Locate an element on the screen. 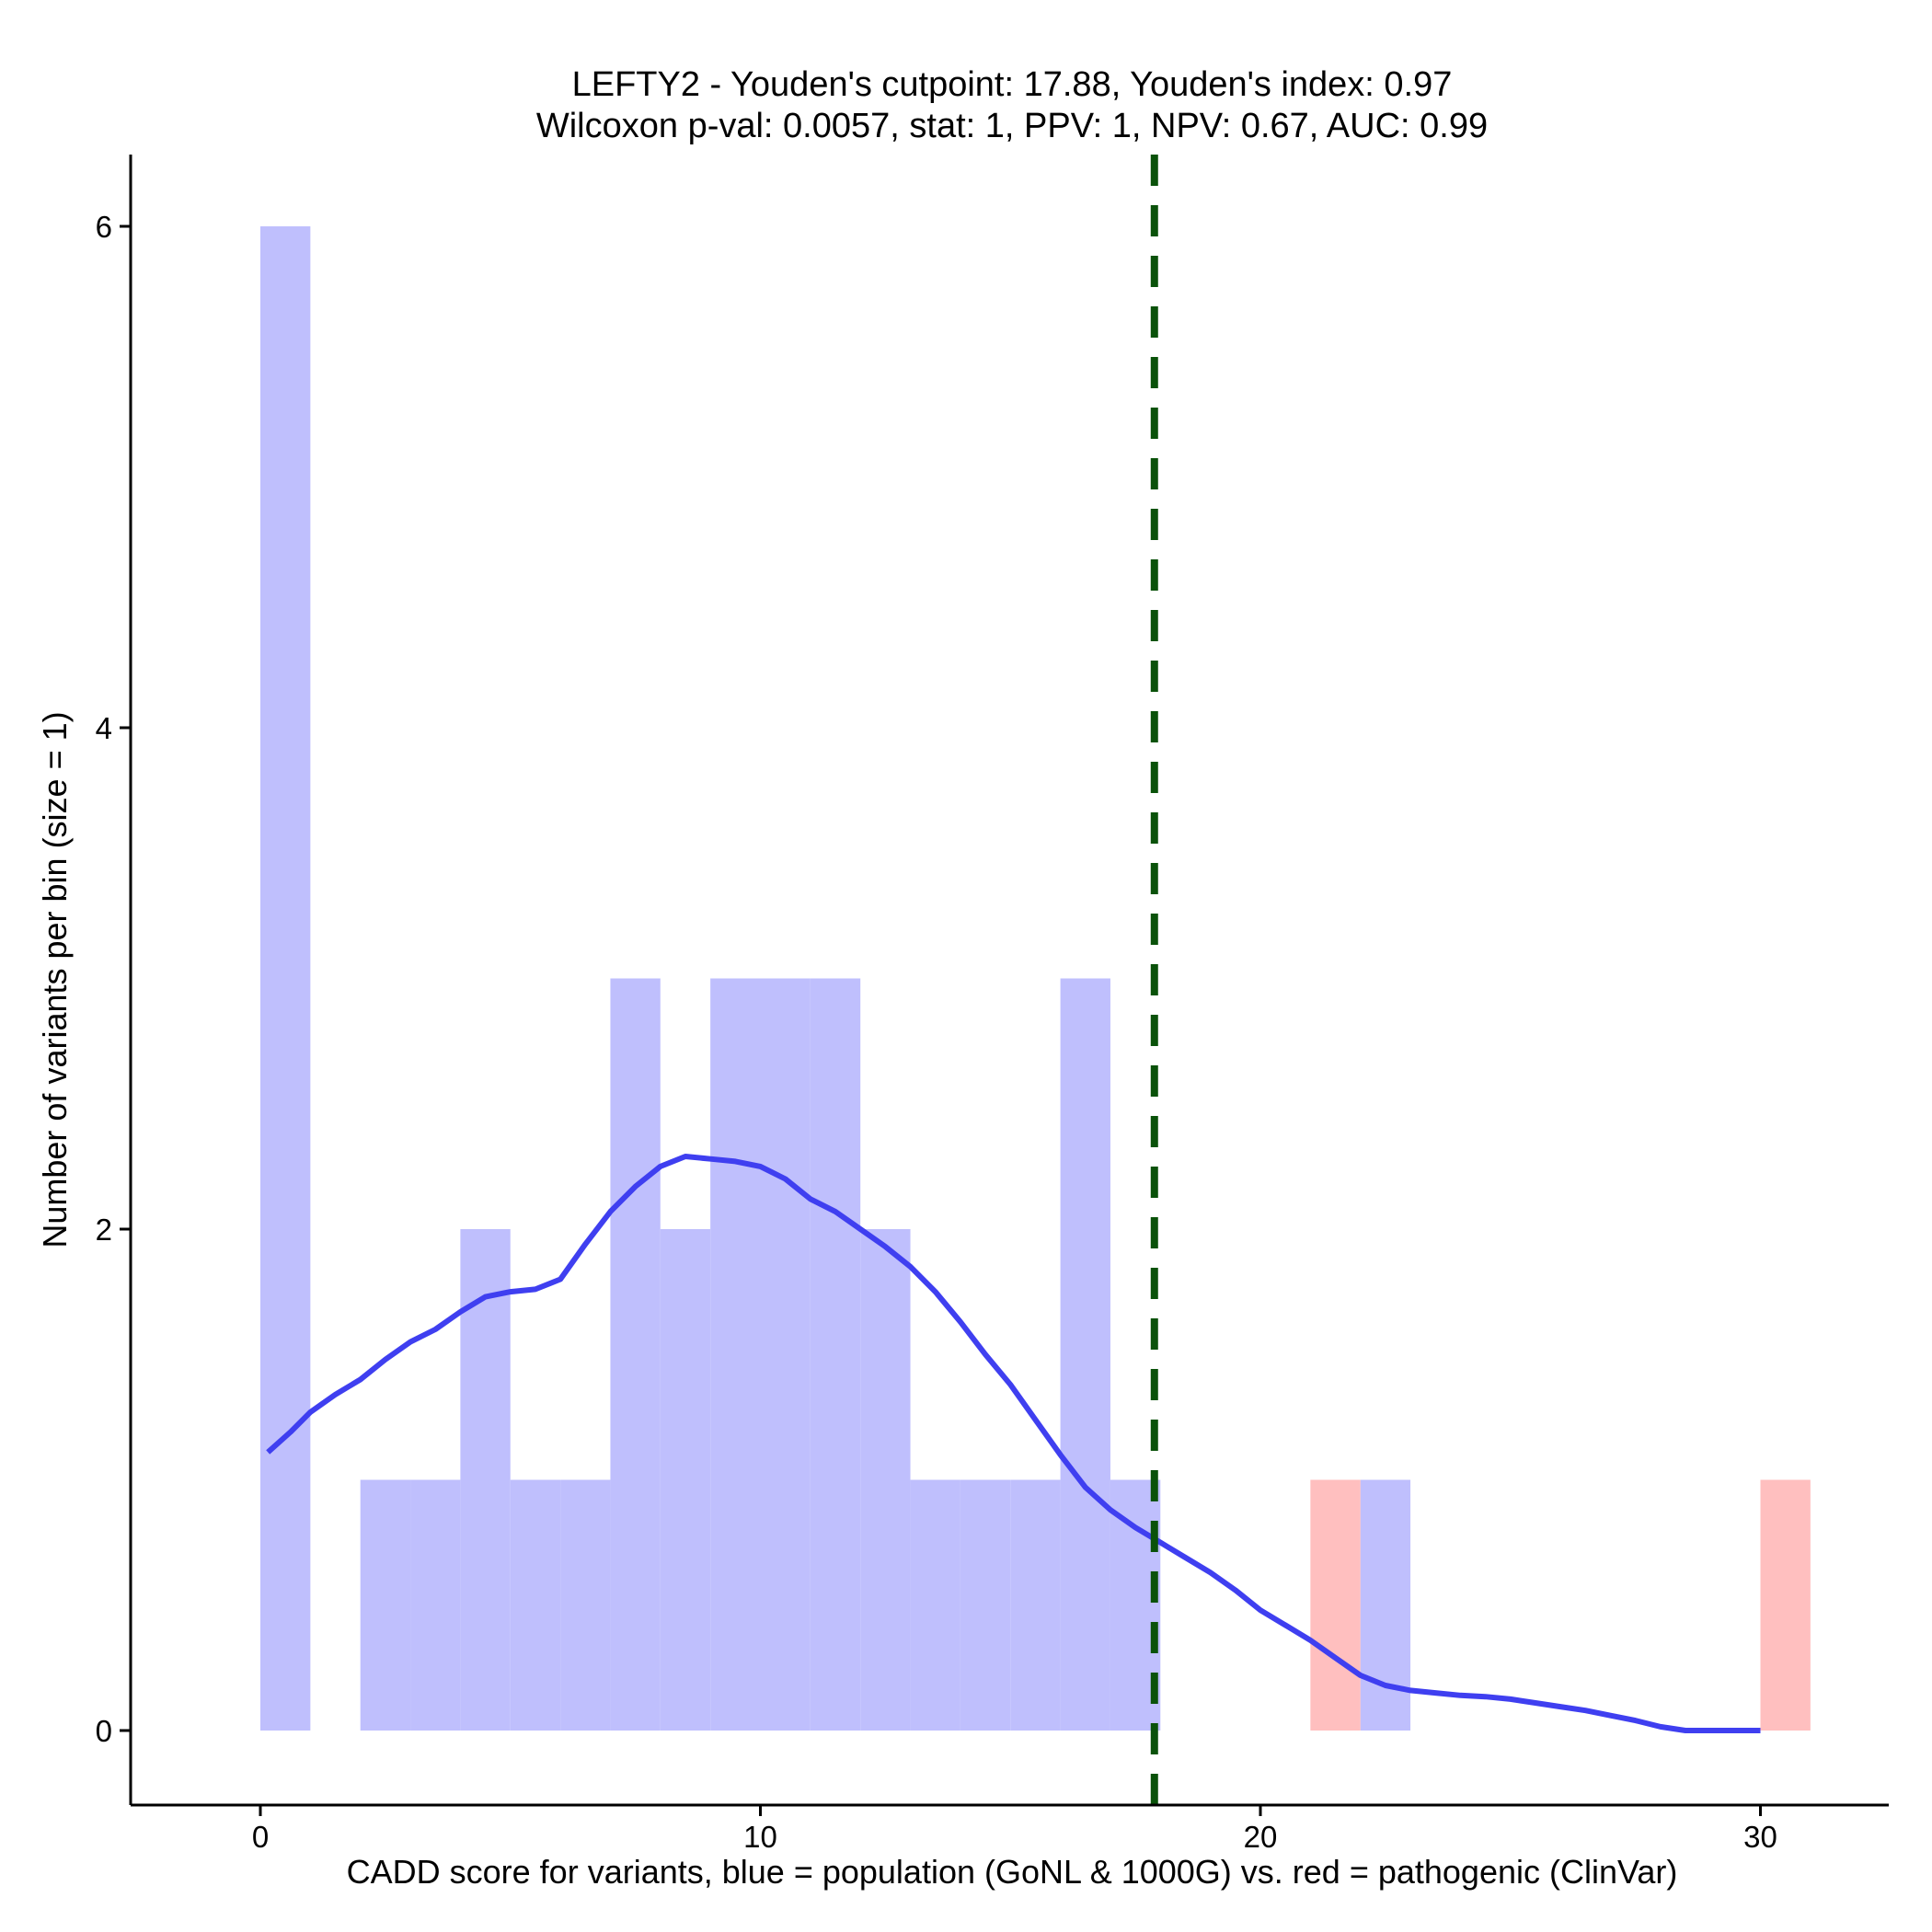  y-tick-label-2: 2 is located at coordinates (104, 1230).